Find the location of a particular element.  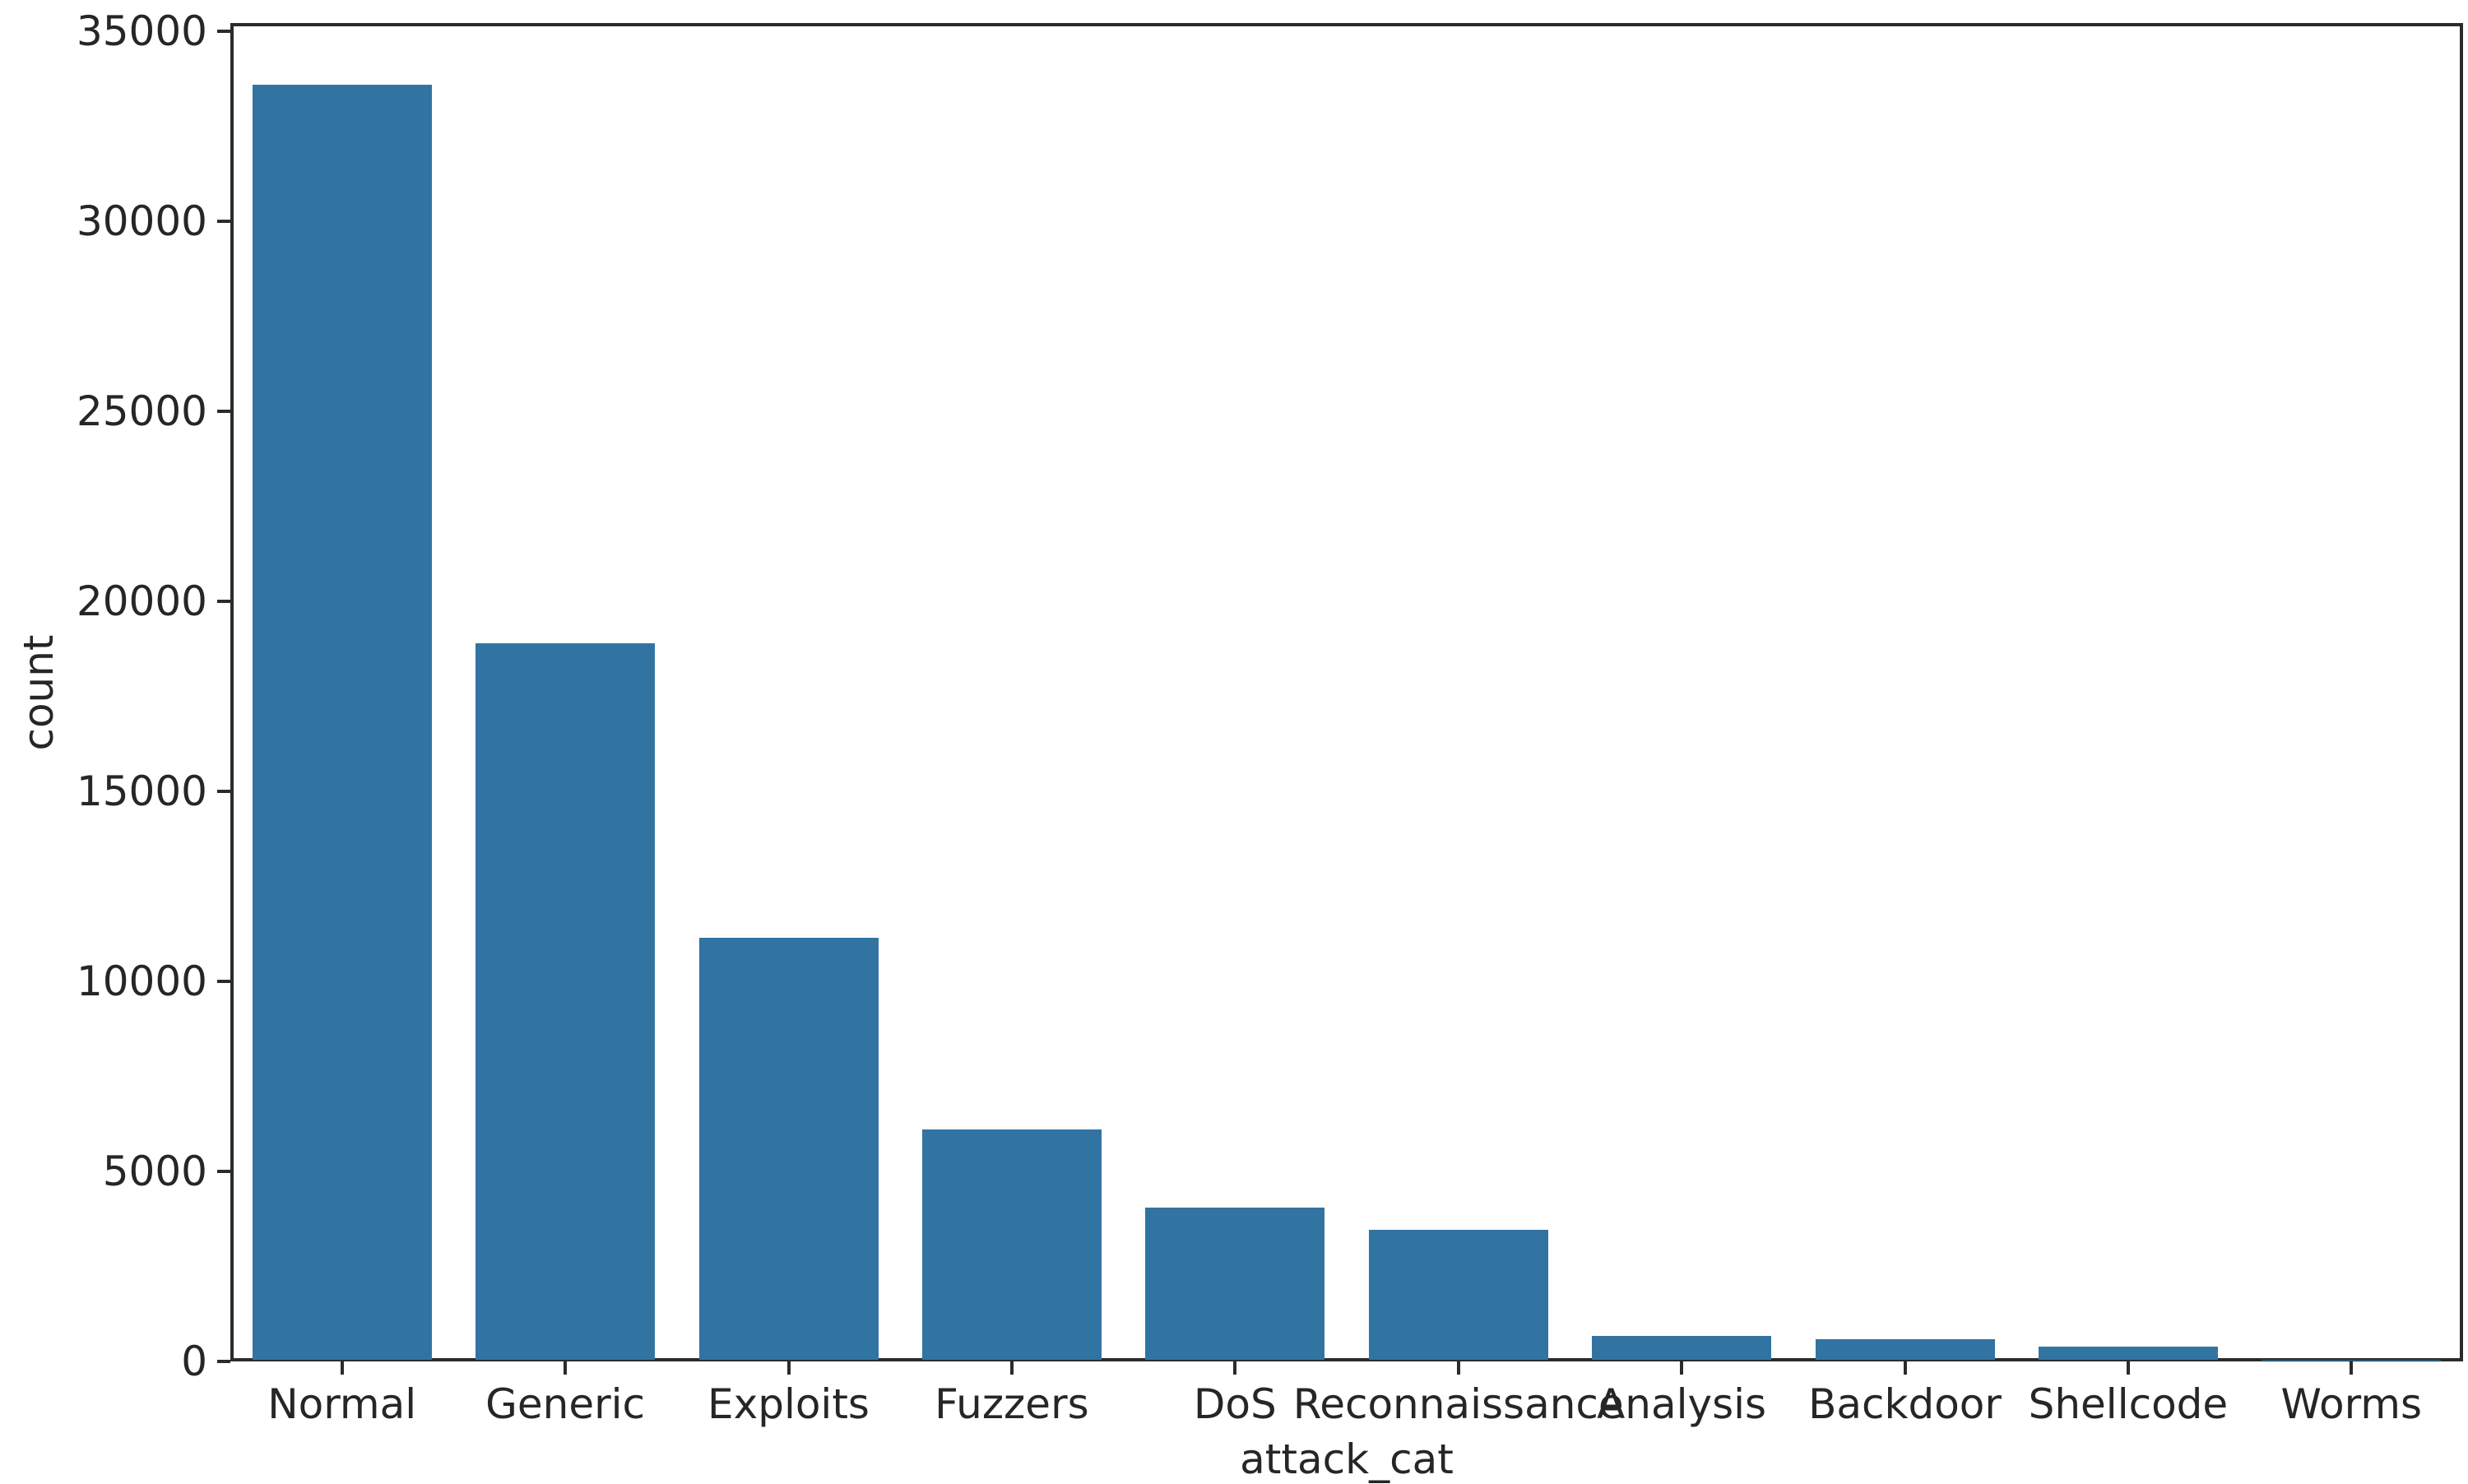

y-axis-label: count is located at coordinates (39, 692).